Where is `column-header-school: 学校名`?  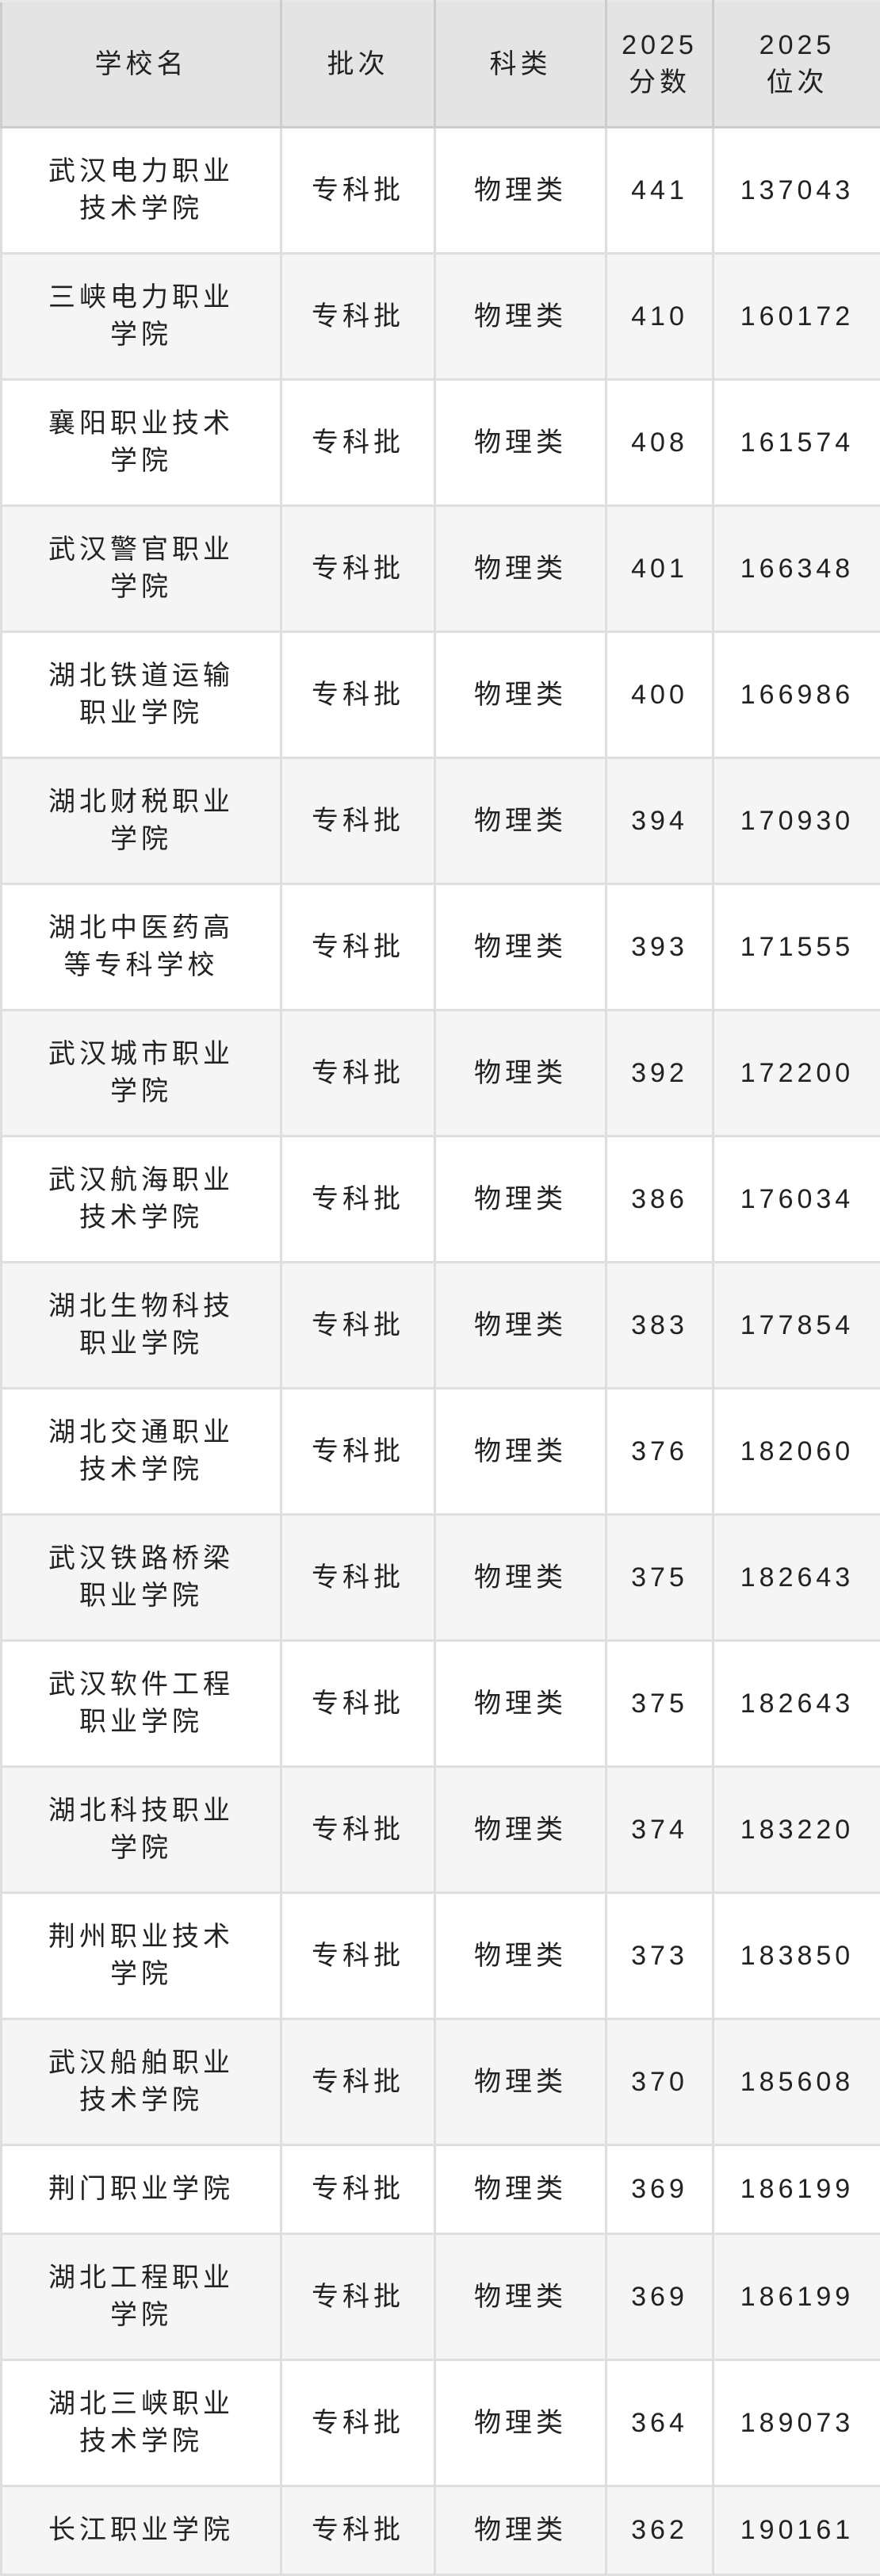
column-header-school: 学校名 is located at coordinates (141, 65).